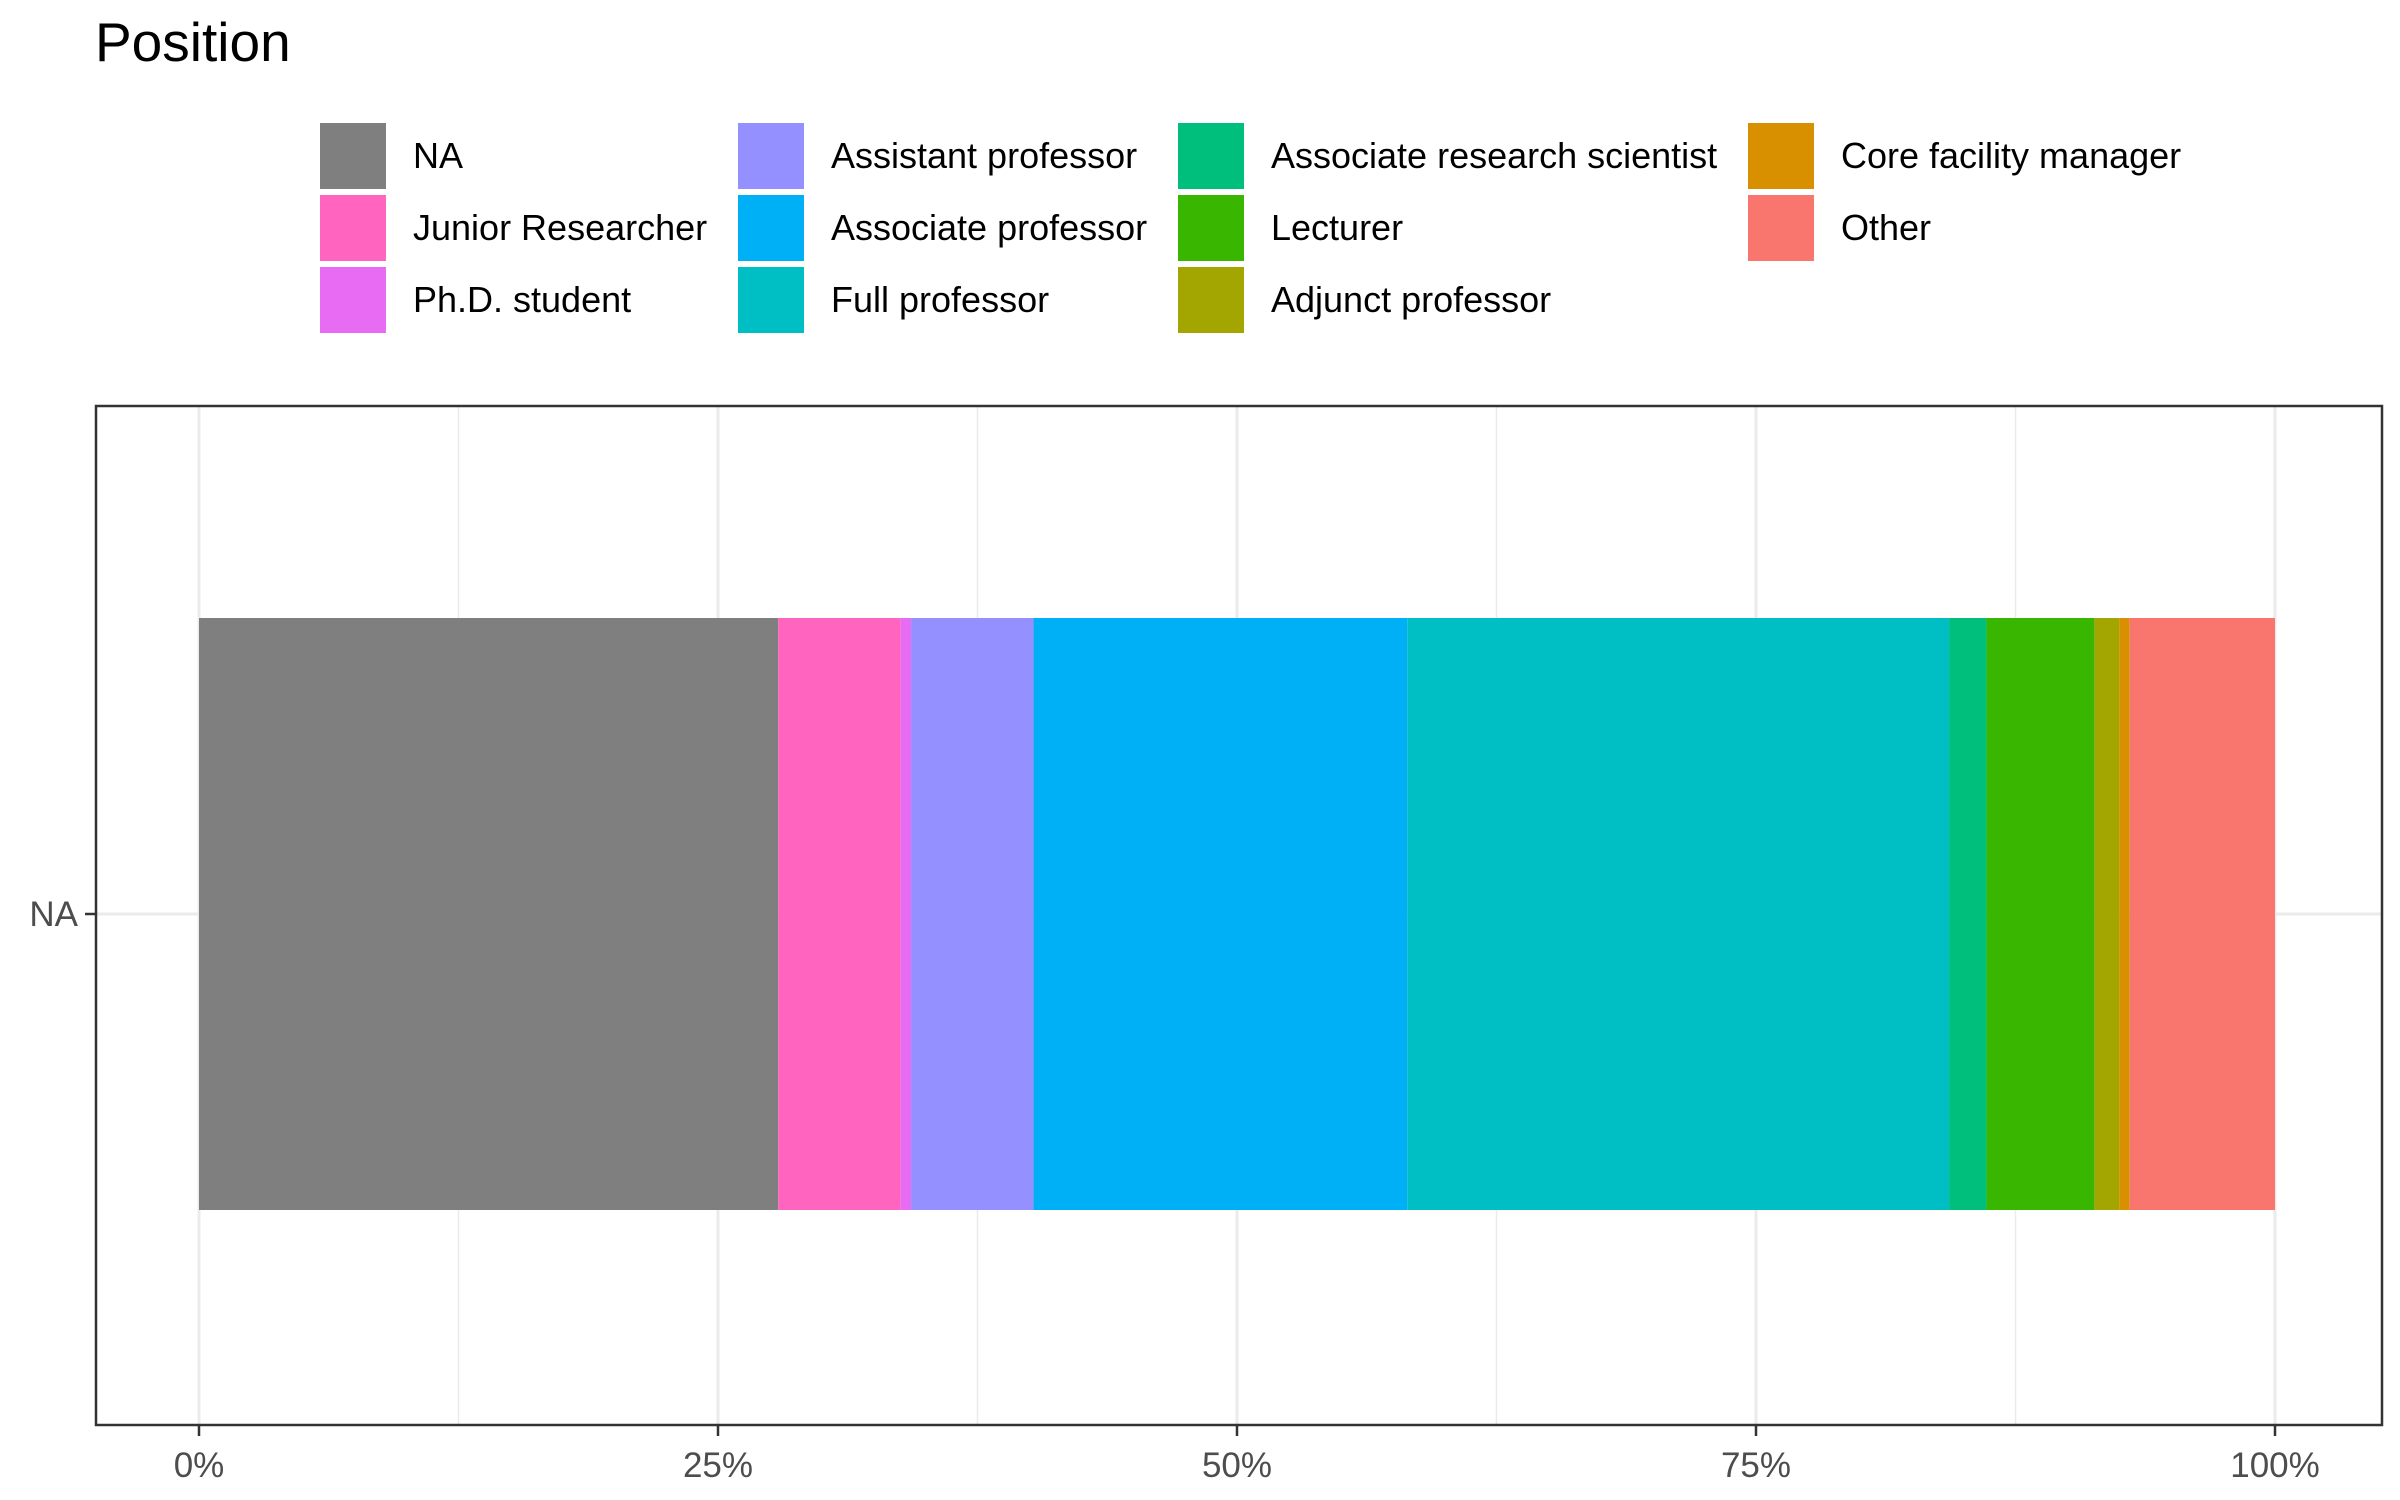  I want to click on legend-label: Lecturer, so click(1337, 227).